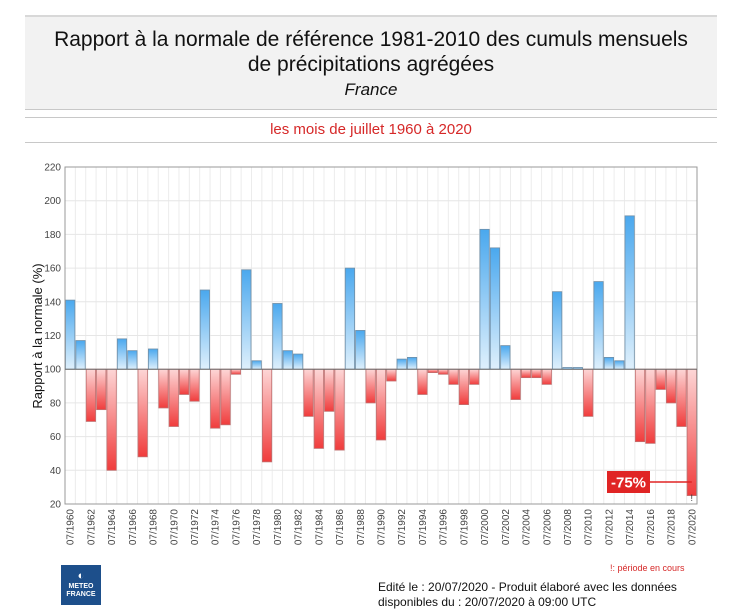 Image resolution: width=740 pixels, height=614 pixels. I want to click on x-tick-label: 07/1990, so click(382, 527).